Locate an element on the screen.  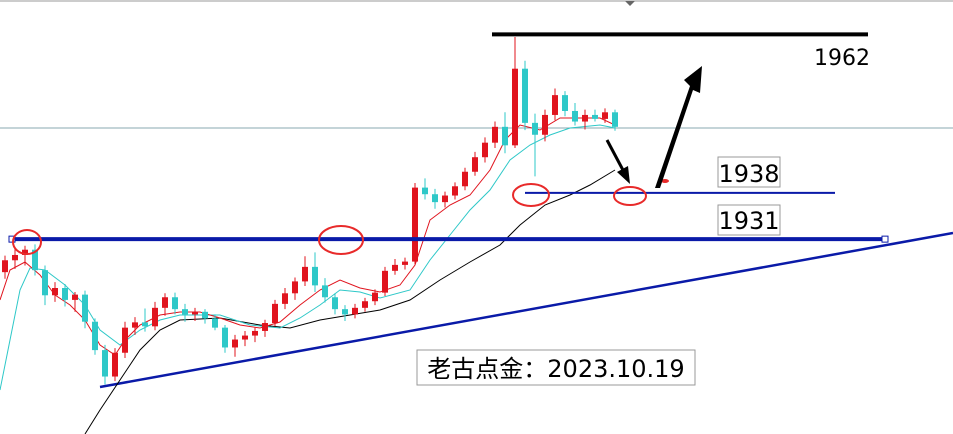
marker is located at coordinates (630, 3).